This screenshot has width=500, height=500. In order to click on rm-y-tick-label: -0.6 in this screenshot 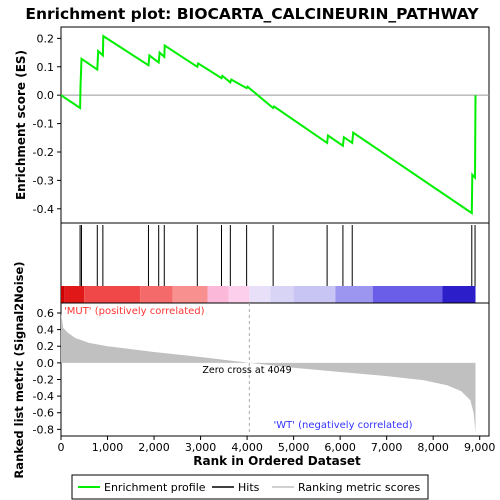, I will do `click(43, 413)`.